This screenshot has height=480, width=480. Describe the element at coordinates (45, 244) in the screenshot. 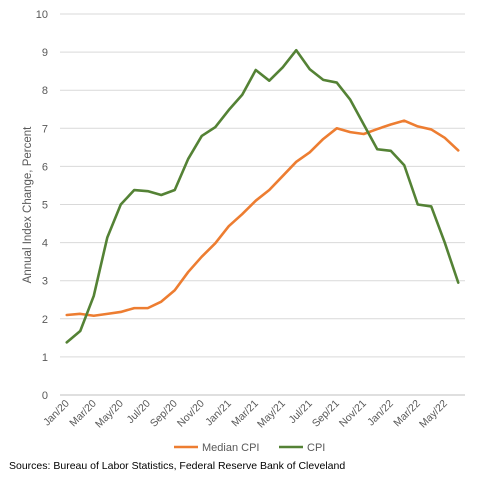

I see `y-tick-label: 4` at that location.